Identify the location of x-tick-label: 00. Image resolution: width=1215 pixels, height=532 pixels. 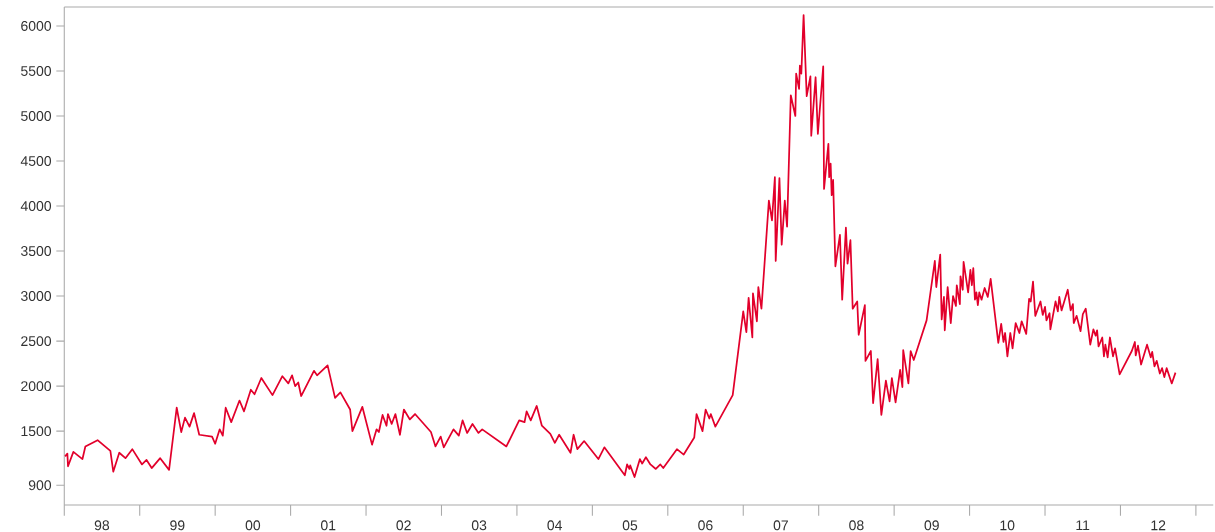
(253, 525).